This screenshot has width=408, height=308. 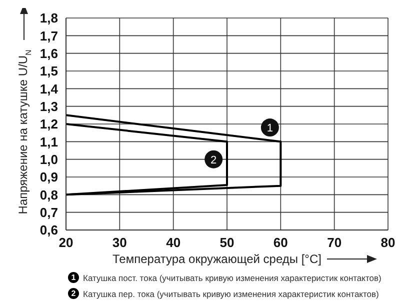 I want to click on y-tick-label: 1,7, so click(x=49, y=36).